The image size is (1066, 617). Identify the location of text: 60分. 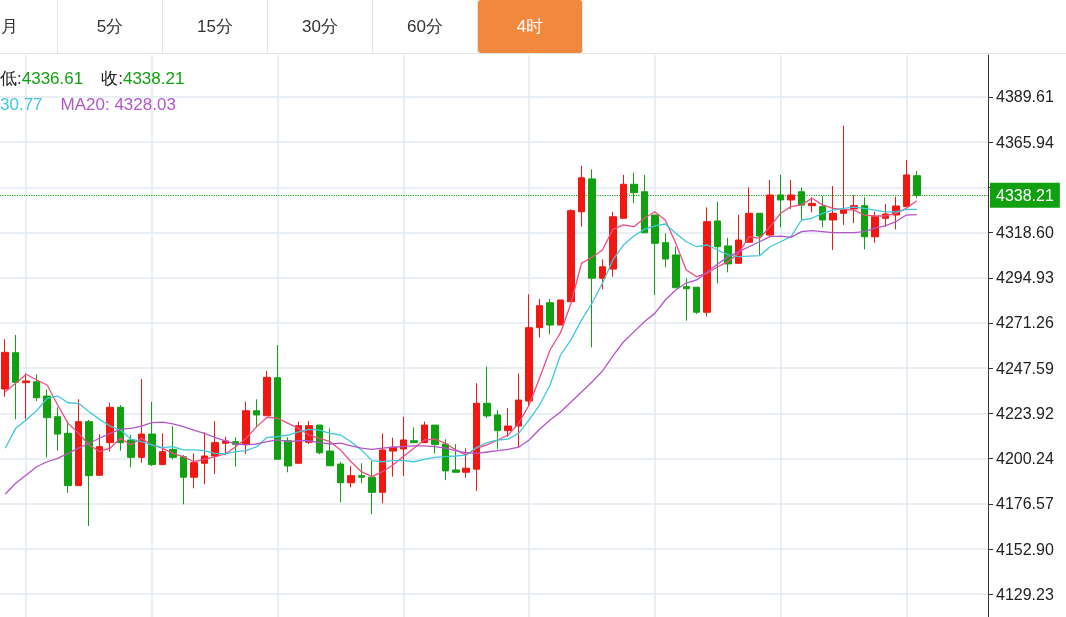
(425, 26).